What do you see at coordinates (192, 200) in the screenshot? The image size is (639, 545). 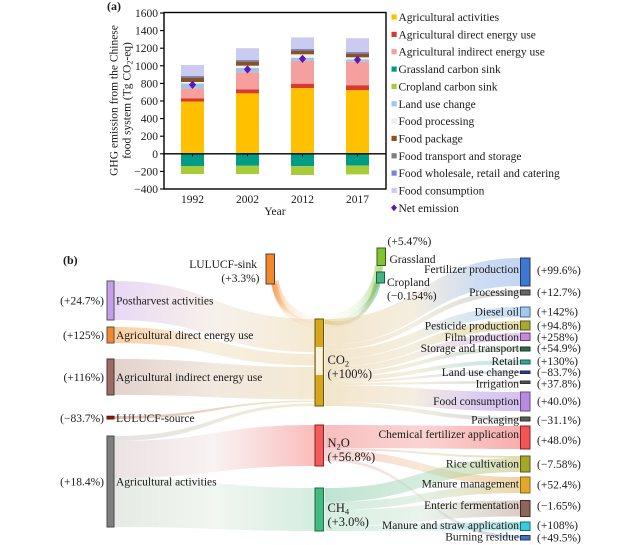 I see `svg-text: 1992` at bounding box center [192, 200].